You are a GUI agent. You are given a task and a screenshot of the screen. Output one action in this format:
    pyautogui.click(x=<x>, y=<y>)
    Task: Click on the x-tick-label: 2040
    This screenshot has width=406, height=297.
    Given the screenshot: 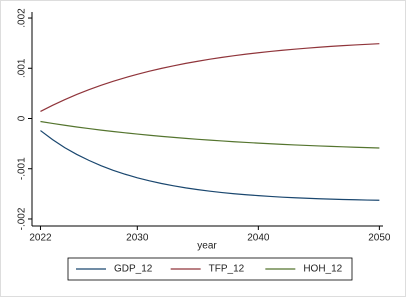 What is the action you would take?
    pyautogui.click(x=258, y=238)
    